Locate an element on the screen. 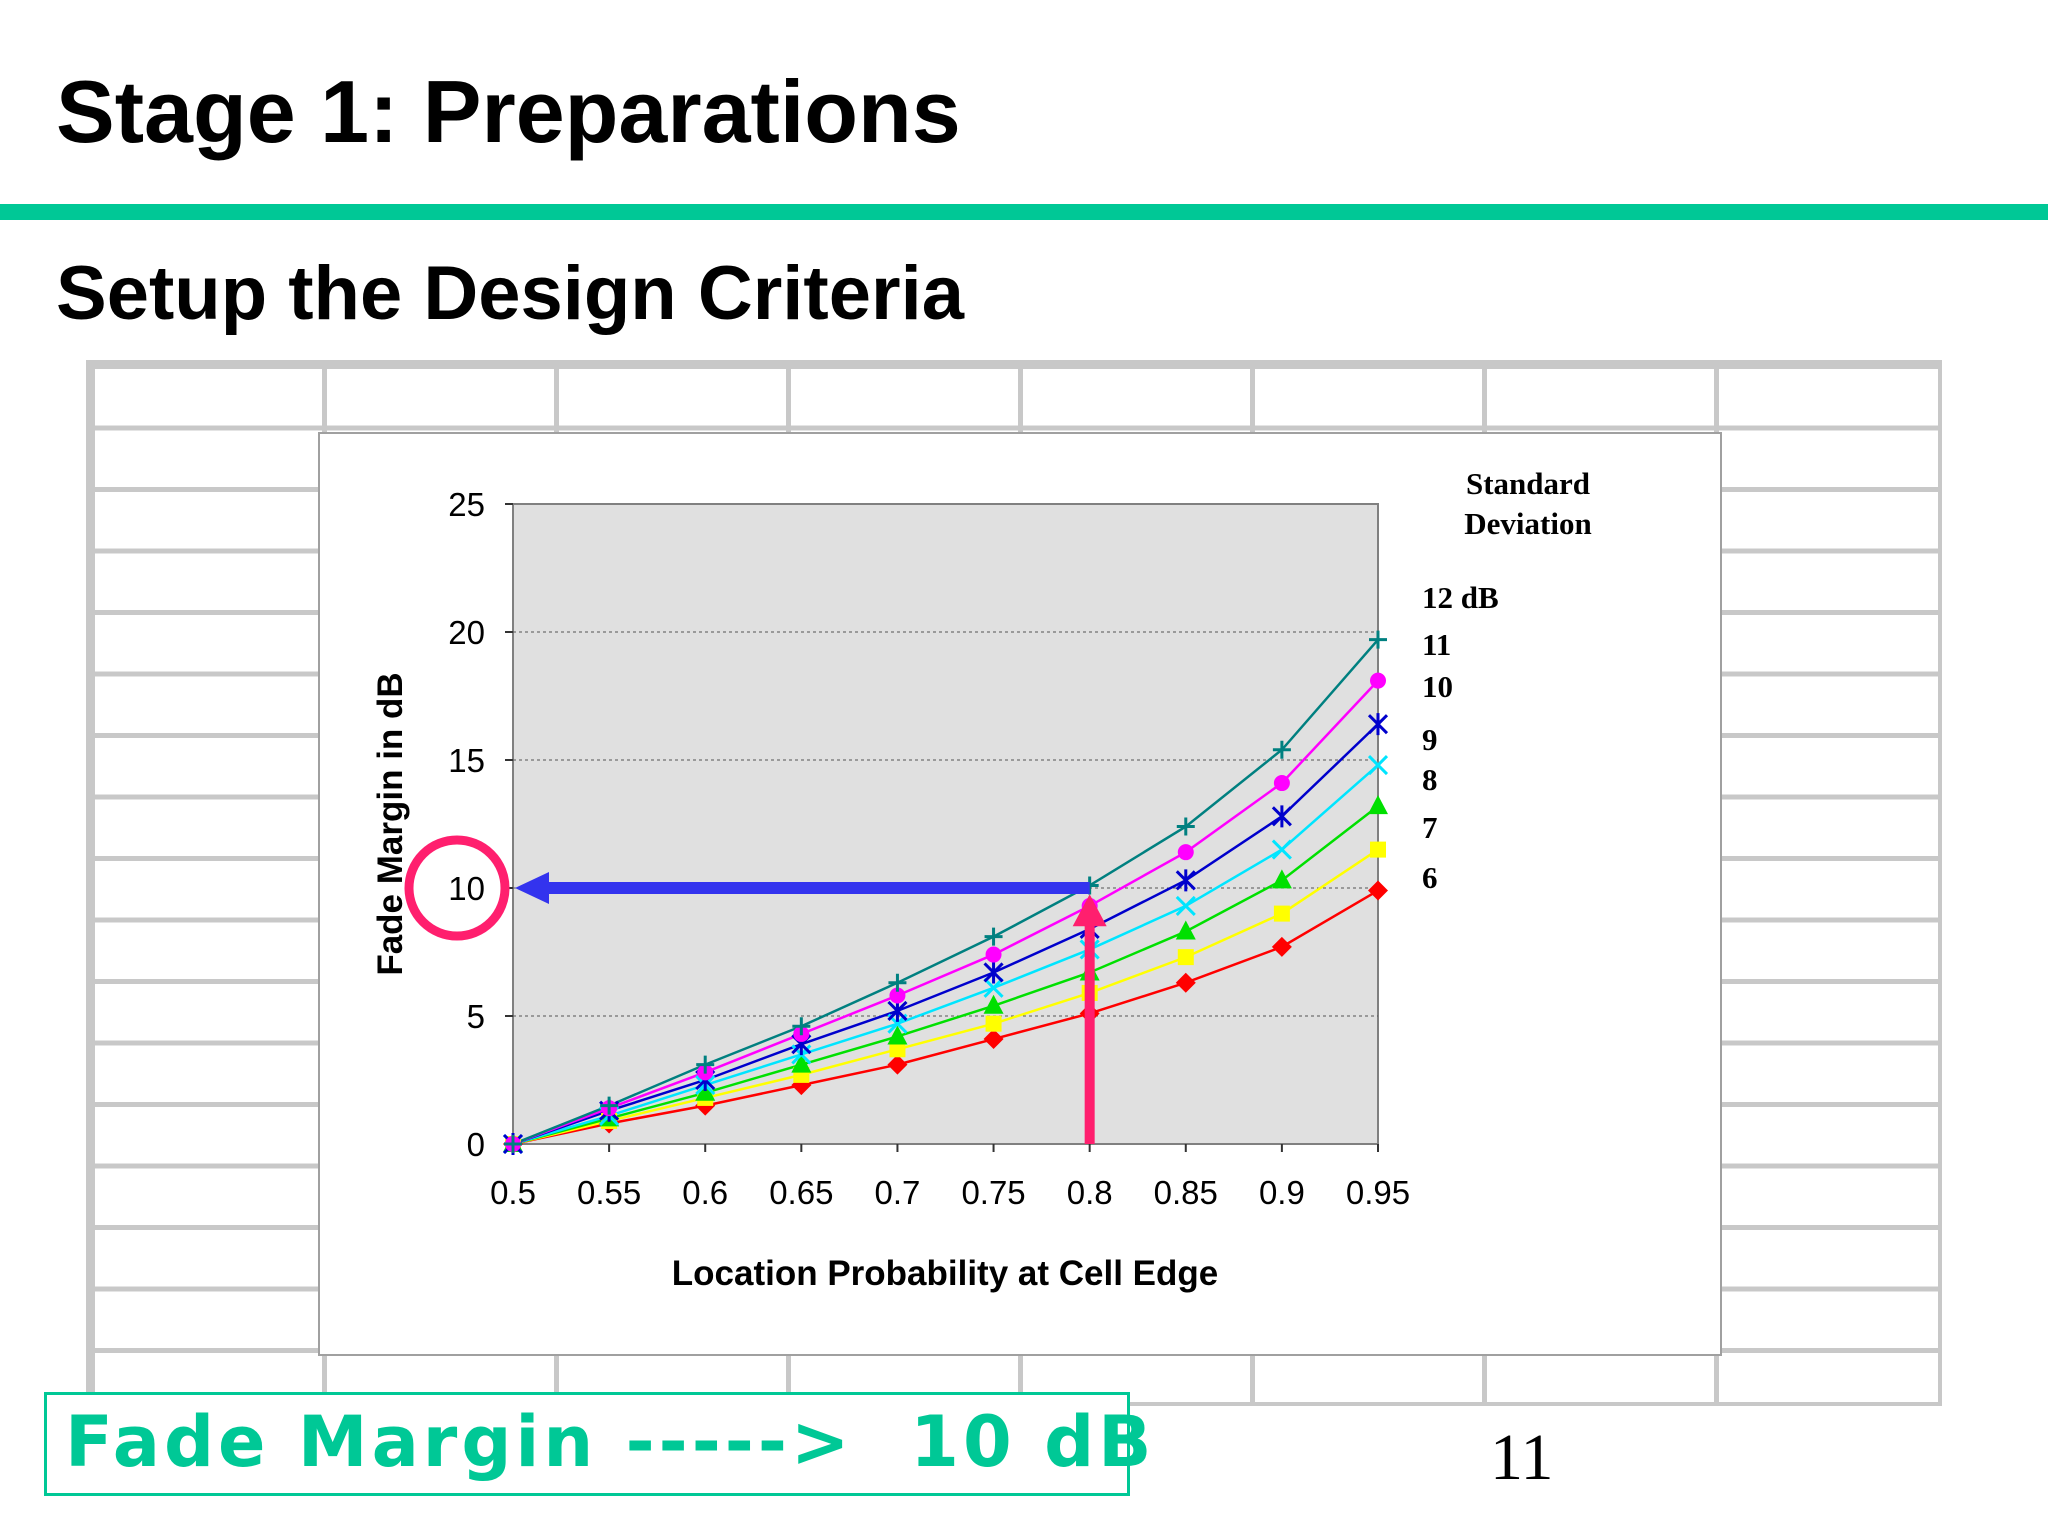 The height and width of the screenshot is (1536, 2048). x-tick-label: 0.9 is located at coordinates (1282, 1192).